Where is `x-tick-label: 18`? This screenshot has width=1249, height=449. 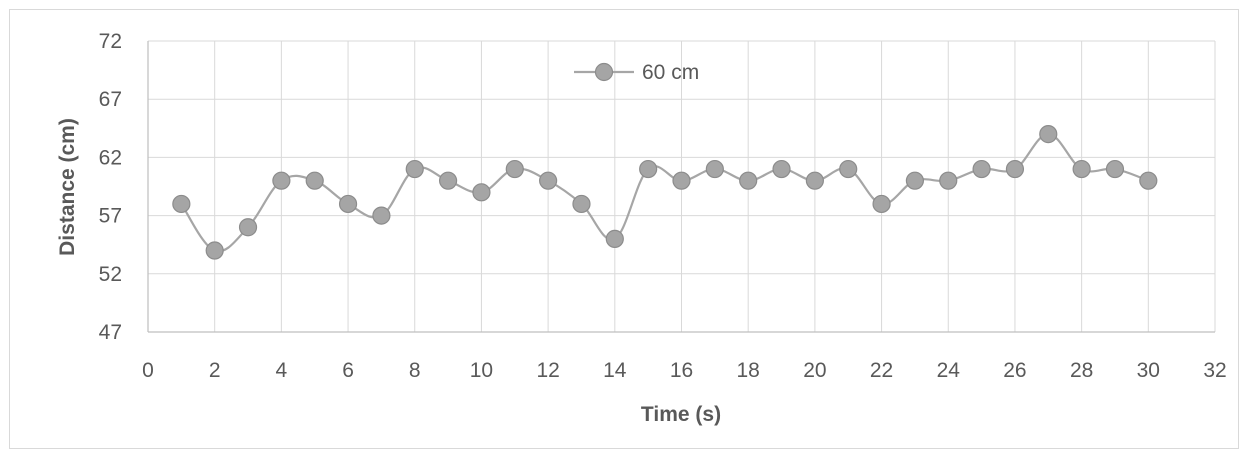 x-tick-label: 18 is located at coordinates (748, 370).